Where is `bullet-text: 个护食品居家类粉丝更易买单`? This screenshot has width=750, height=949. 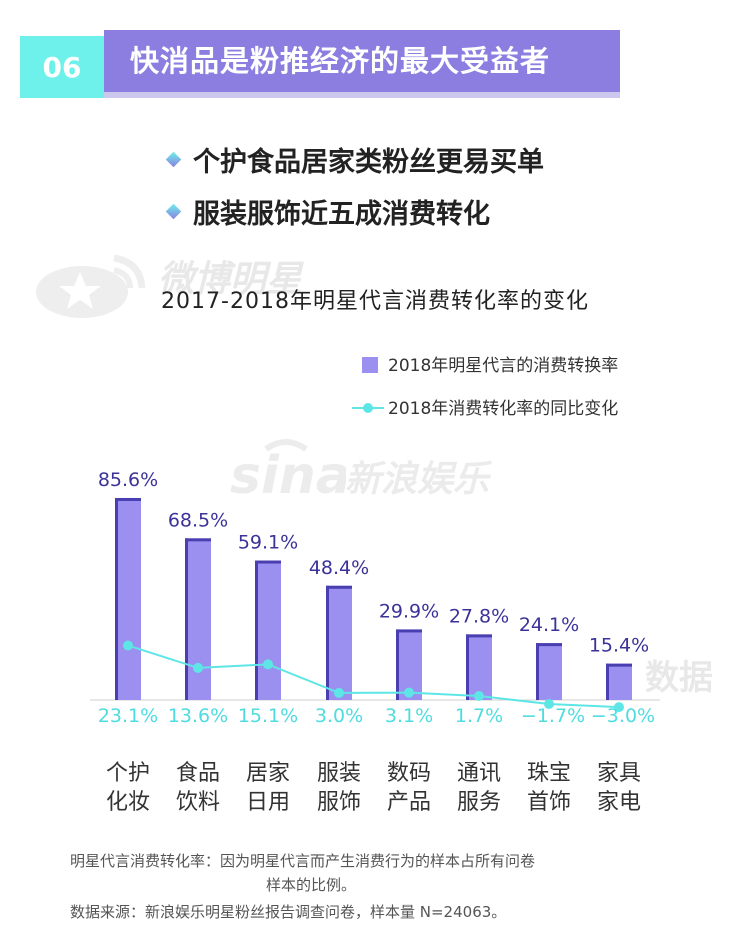
bullet-text: 个护食品居家类粉丝更易买单 is located at coordinates (368, 162).